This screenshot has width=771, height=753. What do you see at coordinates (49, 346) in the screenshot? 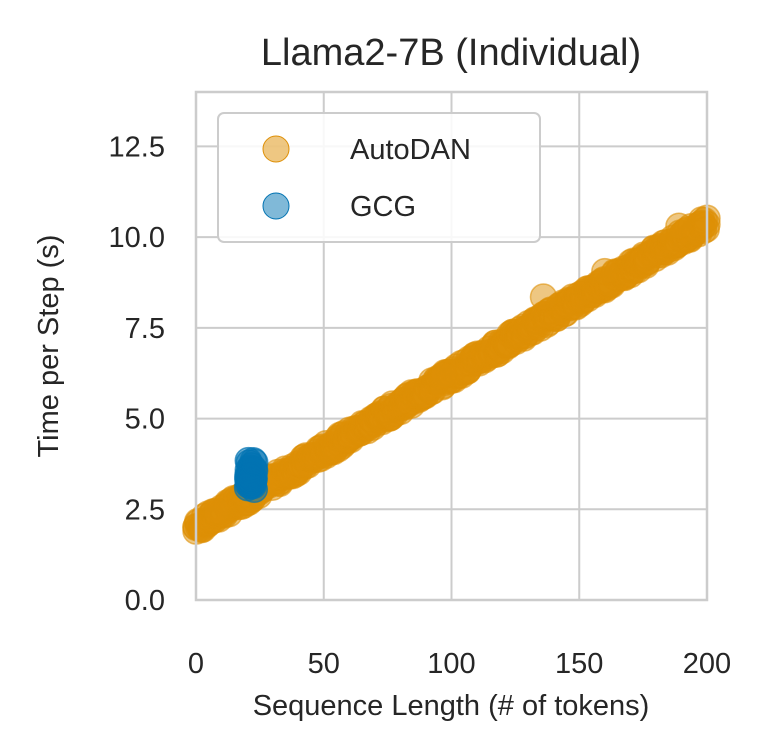
I see `y-axis-label: Time per Step (s)` at bounding box center [49, 346].